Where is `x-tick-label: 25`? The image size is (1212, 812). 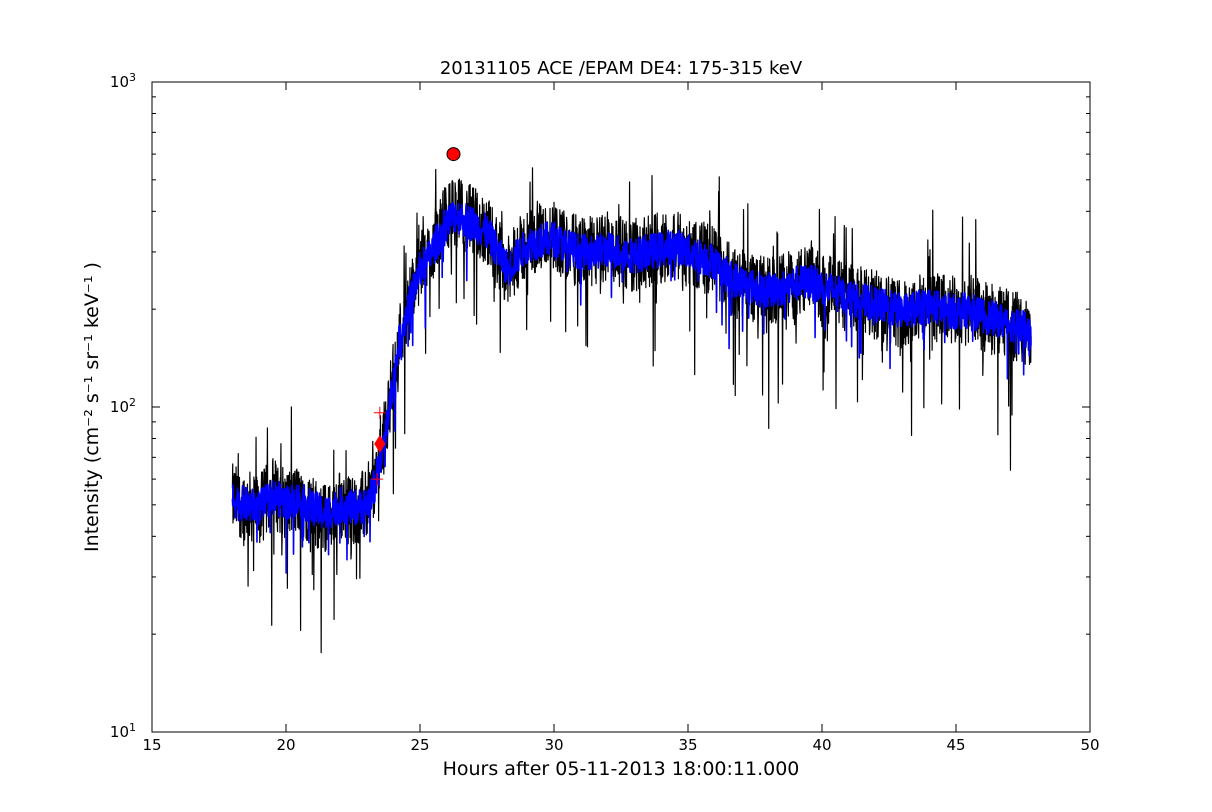
x-tick-label: 25 is located at coordinates (419, 745).